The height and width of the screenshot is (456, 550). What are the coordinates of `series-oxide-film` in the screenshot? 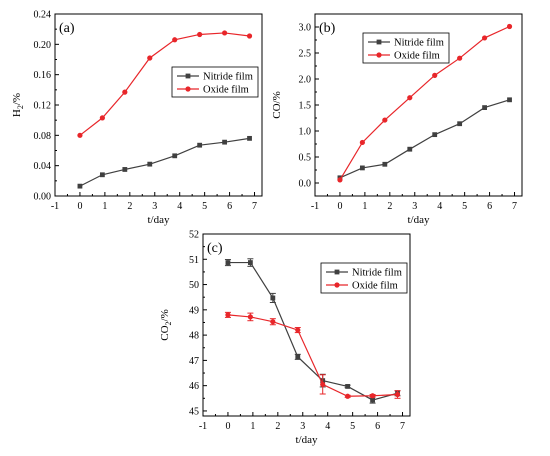 It's located at (425, 103).